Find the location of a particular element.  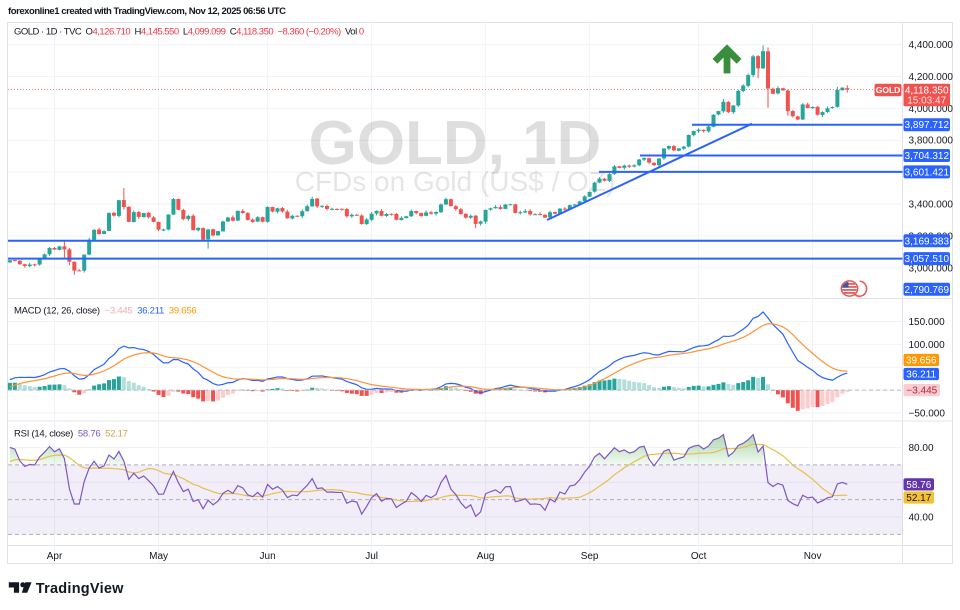

svg-text: 15:03:47 is located at coordinates (926, 101).